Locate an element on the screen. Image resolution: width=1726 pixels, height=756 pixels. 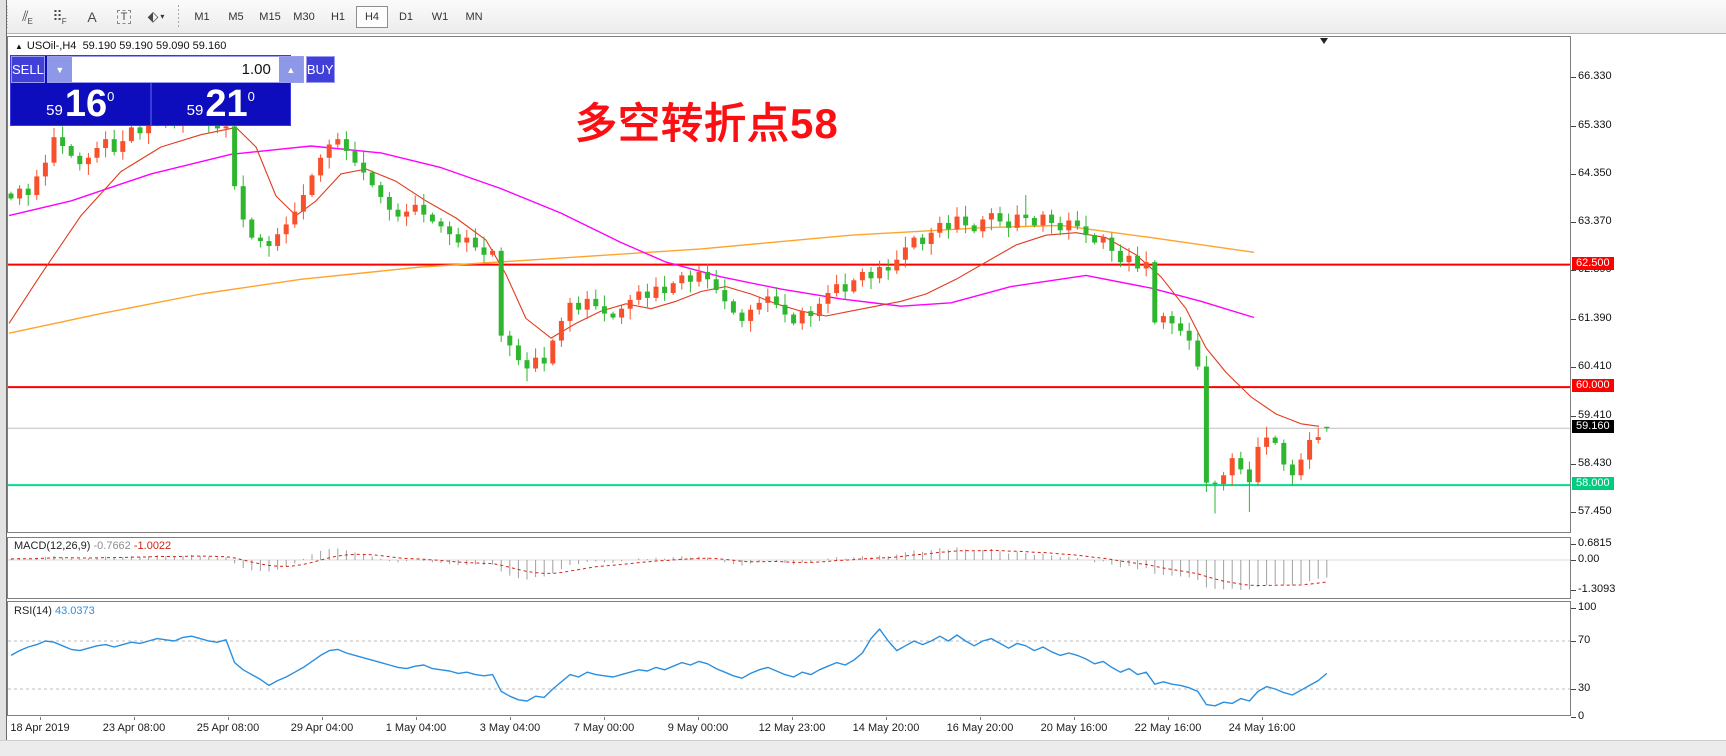
fibonacci-tool-button: ⠿ F is located at coordinates (60, 17).